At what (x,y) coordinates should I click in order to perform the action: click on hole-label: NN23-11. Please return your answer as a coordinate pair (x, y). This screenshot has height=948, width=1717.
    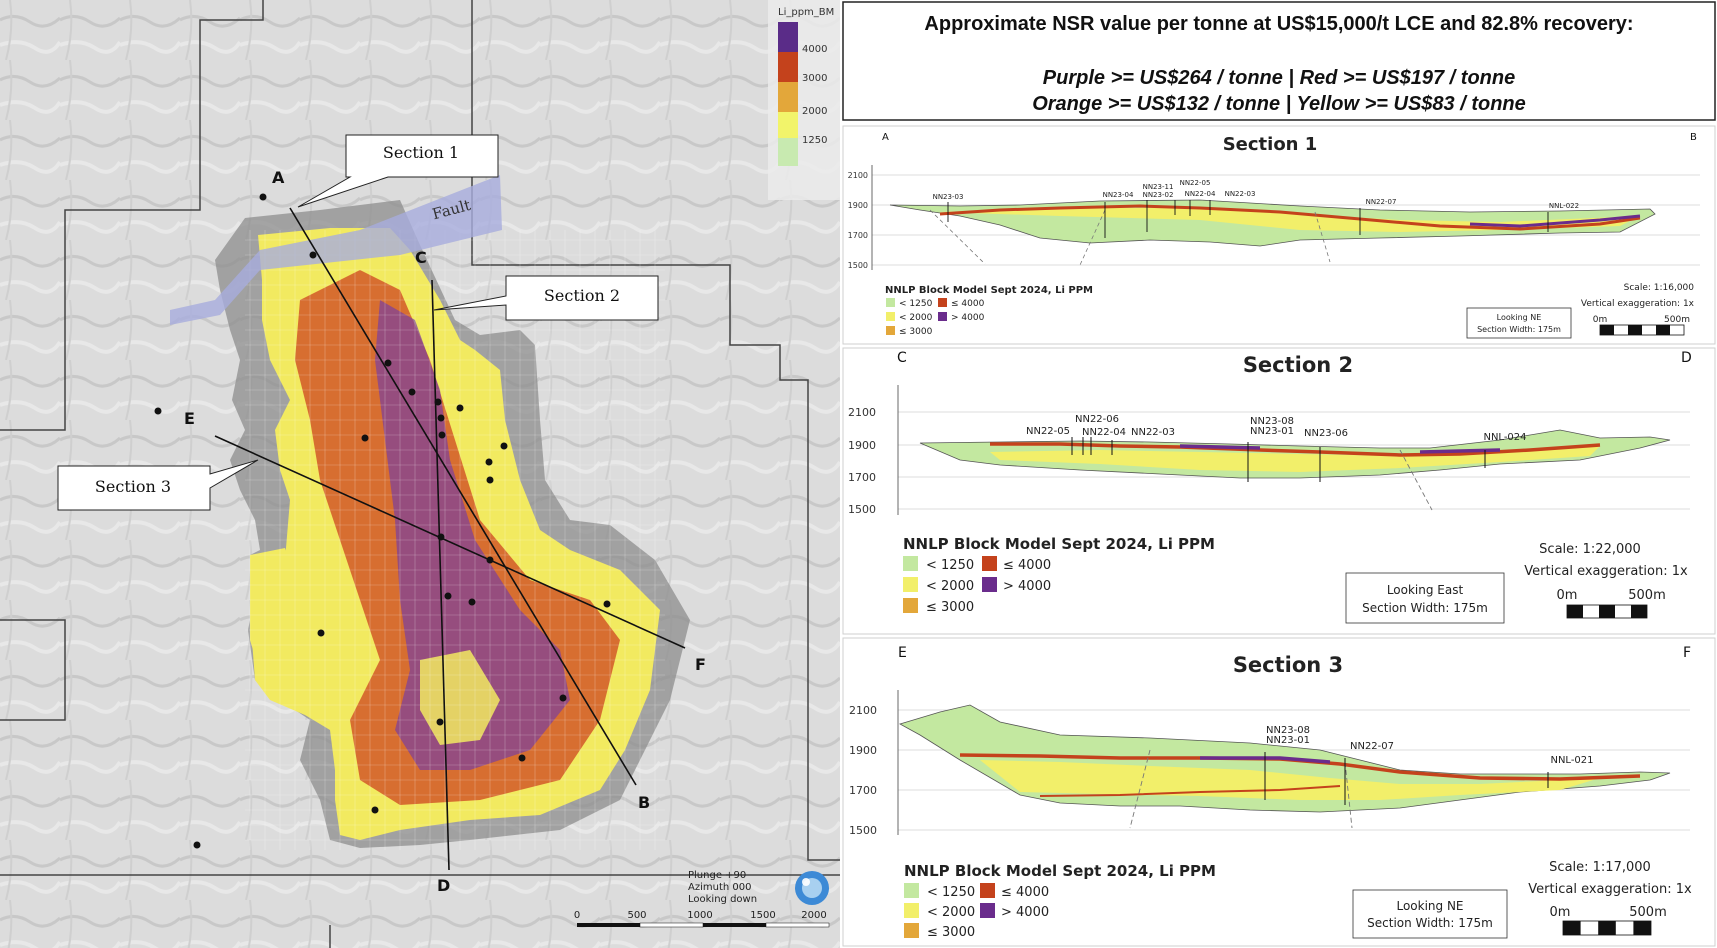
    Looking at the image, I should click on (1158, 187).